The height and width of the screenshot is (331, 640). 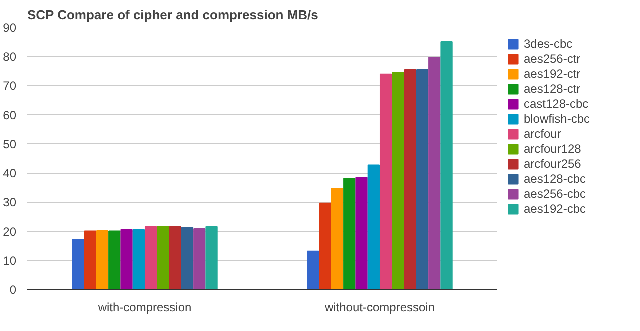 What do you see at coordinates (553, 164) in the screenshot?
I see `legend-label: arcfour256` at bounding box center [553, 164].